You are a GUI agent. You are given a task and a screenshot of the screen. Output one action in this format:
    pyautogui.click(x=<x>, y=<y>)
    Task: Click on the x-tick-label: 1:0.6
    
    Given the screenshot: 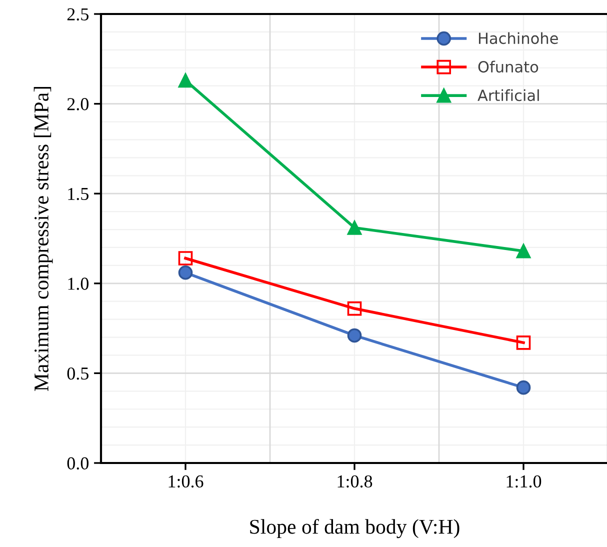 What is the action you would take?
    pyautogui.click(x=186, y=481)
    